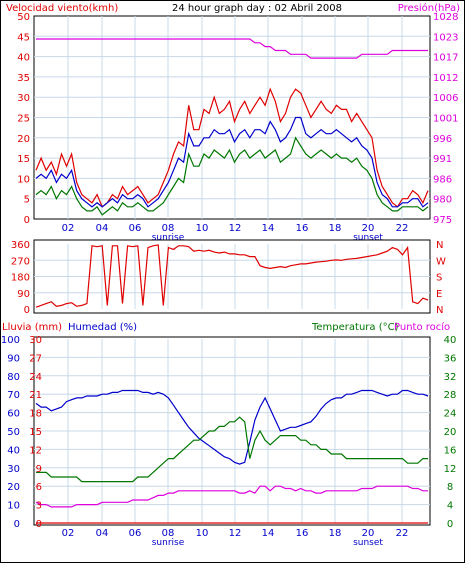  Describe the element at coordinates (439, 310) in the screenshot. I see `compass-tick-4: N` at that location.